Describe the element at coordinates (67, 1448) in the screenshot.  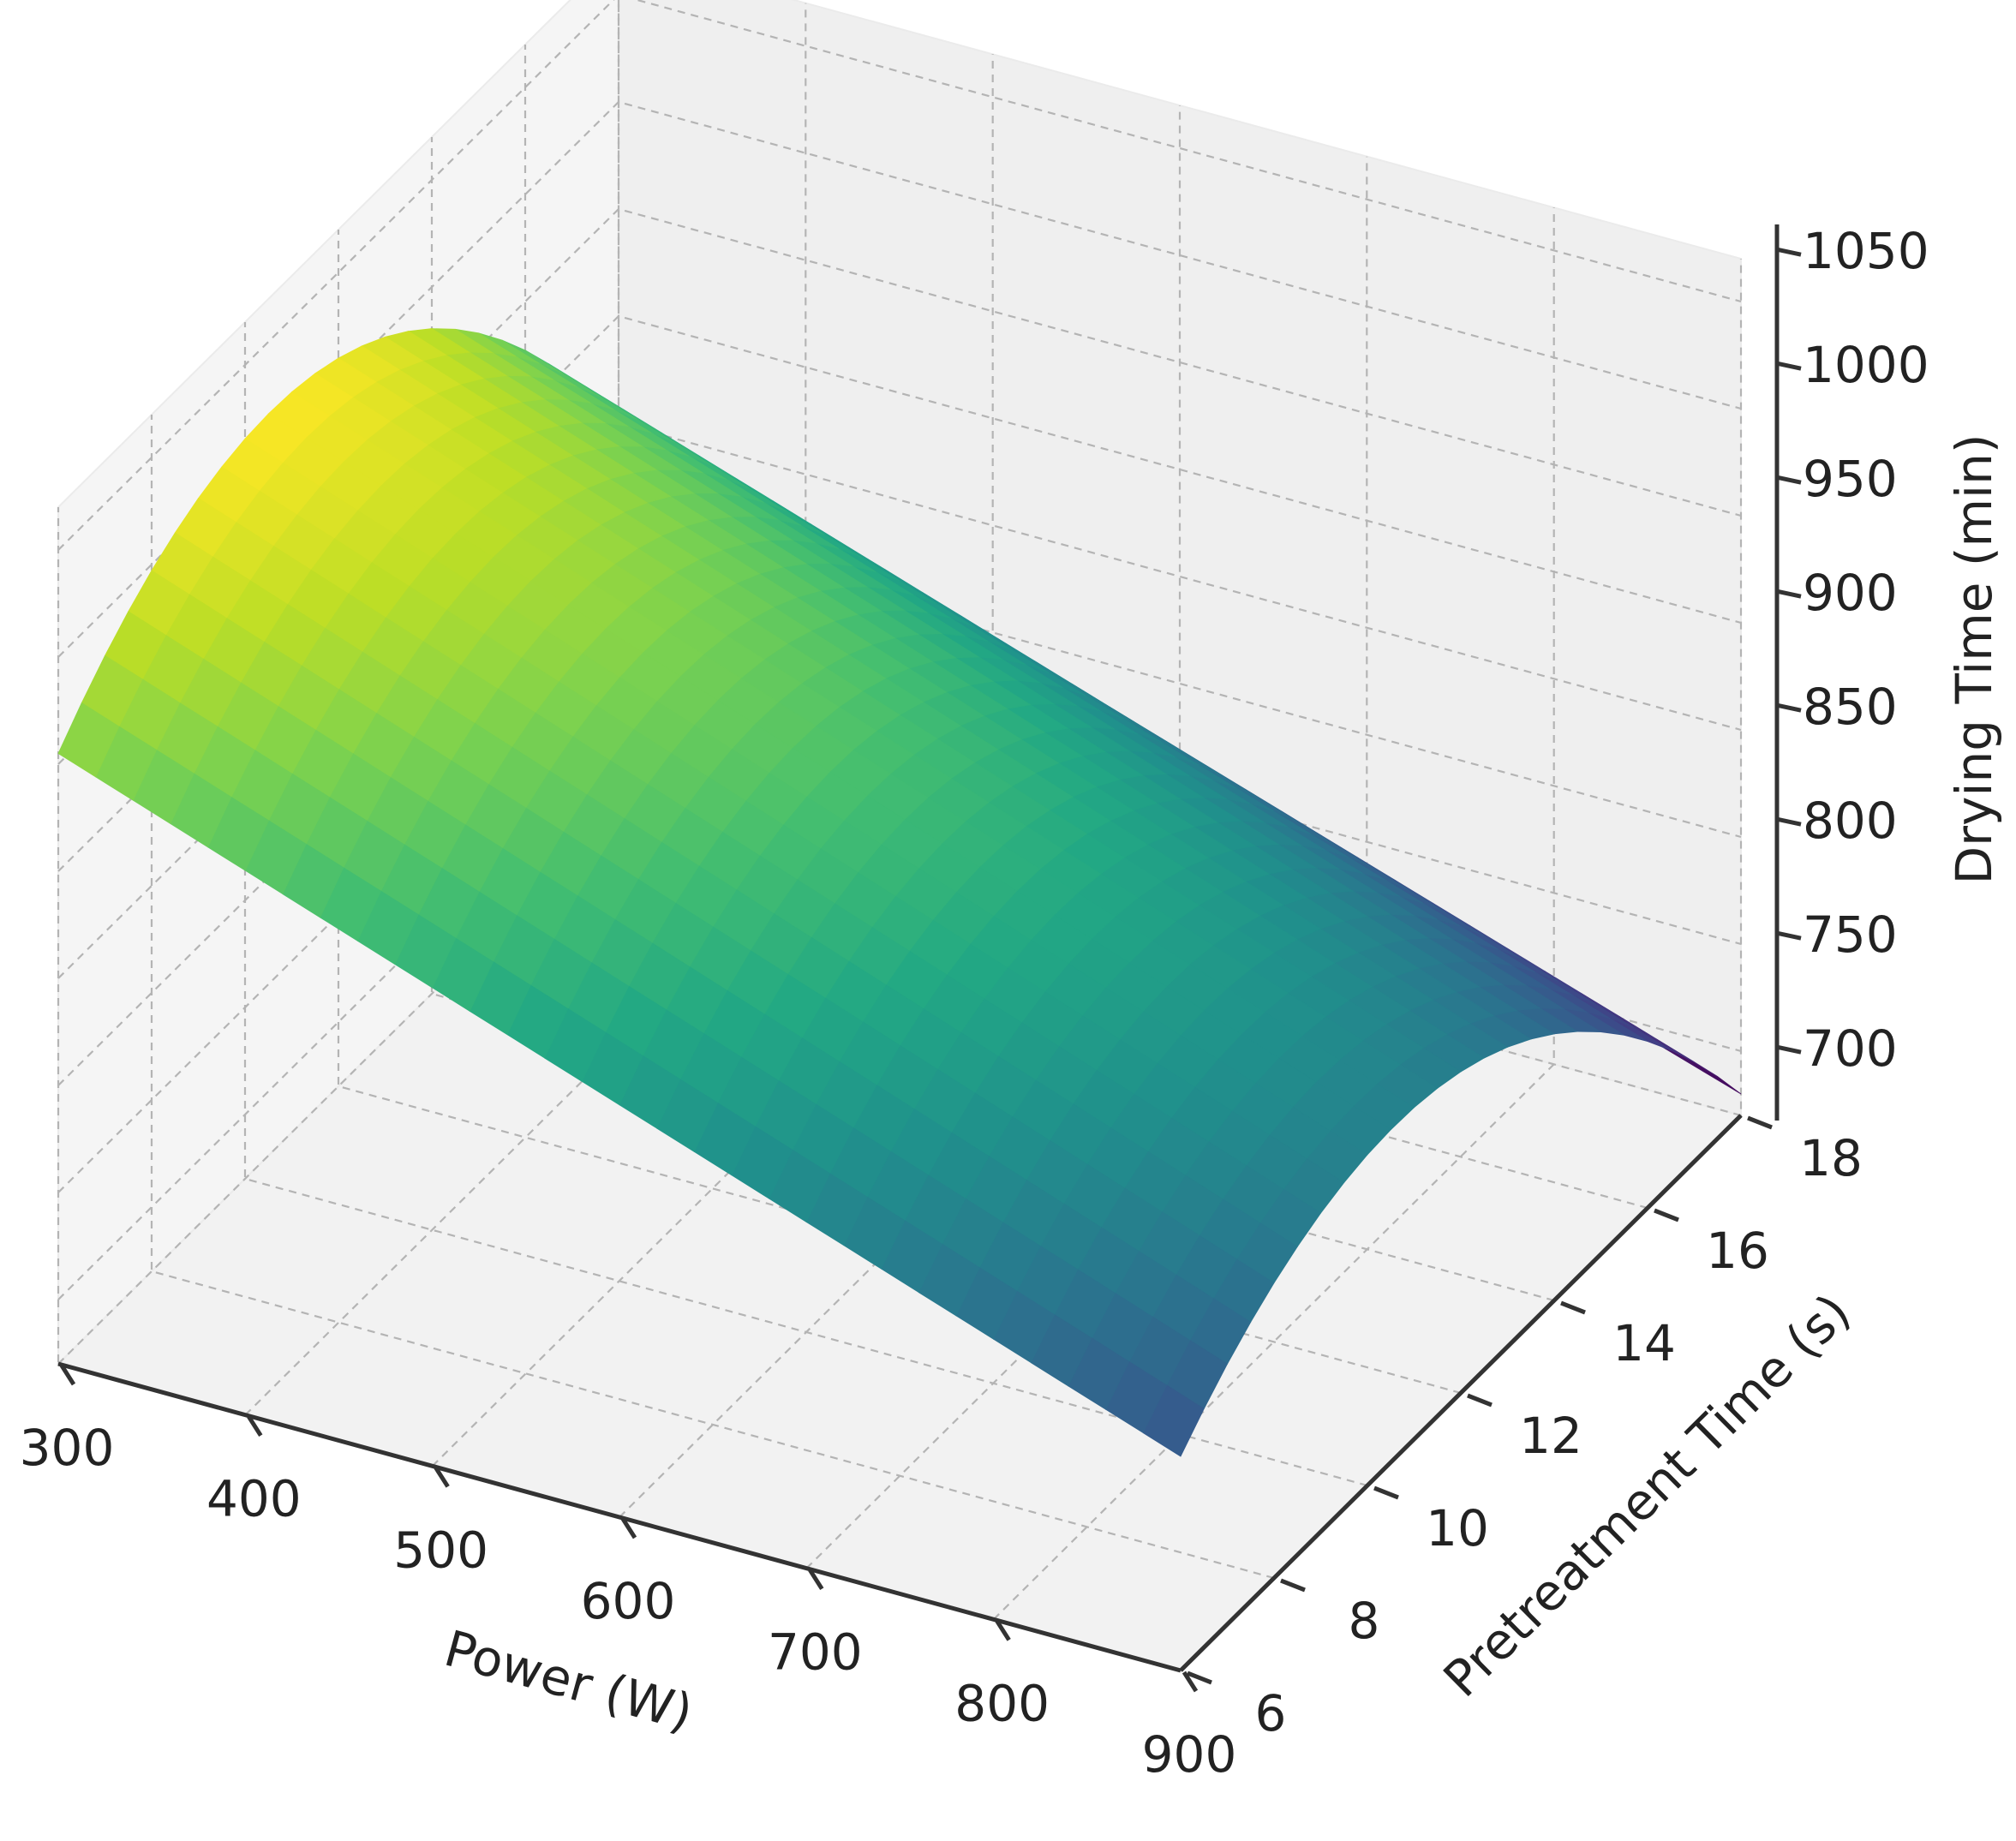
I see `power-tick-label: 300` at that location.